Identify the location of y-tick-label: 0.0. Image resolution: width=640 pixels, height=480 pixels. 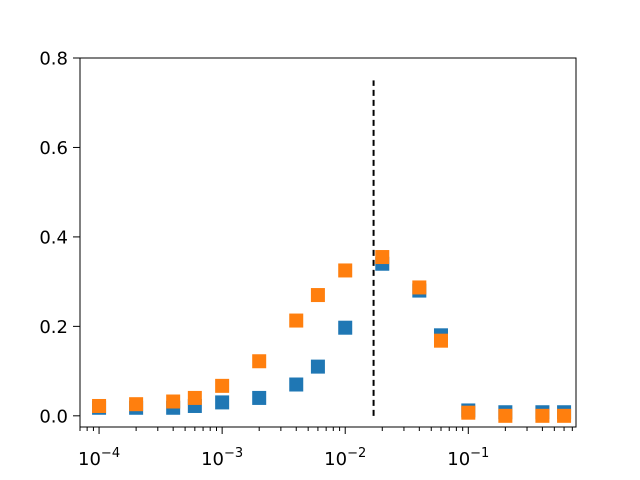
(53, 416).